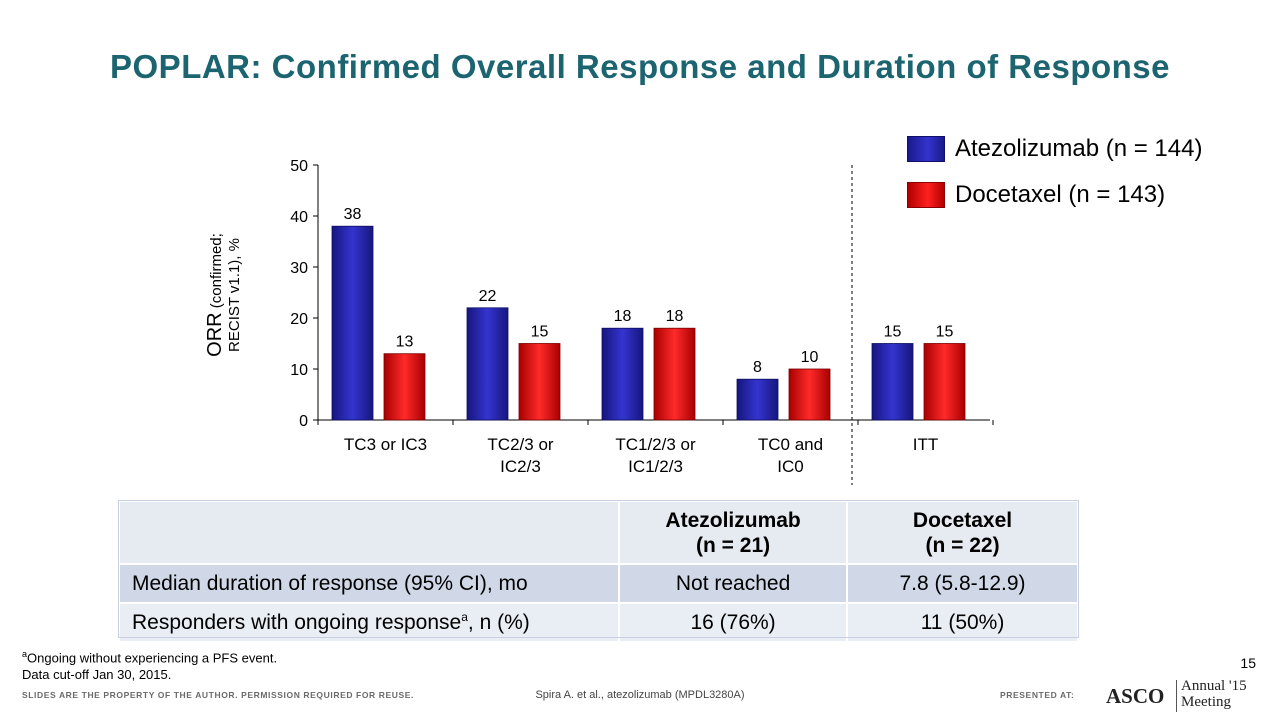 This screenshot has height=720, width=1280. I want to click on annual-text: Annual '15, so click(1214, 686).